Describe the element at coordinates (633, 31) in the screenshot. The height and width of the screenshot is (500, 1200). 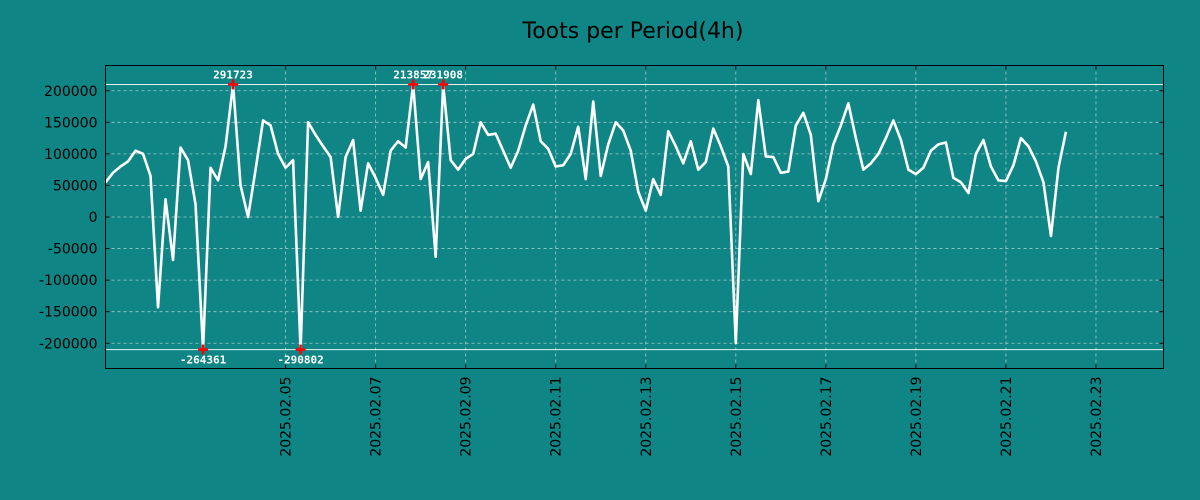
I see `chart-title: Toots per Period(4h)` at that location.